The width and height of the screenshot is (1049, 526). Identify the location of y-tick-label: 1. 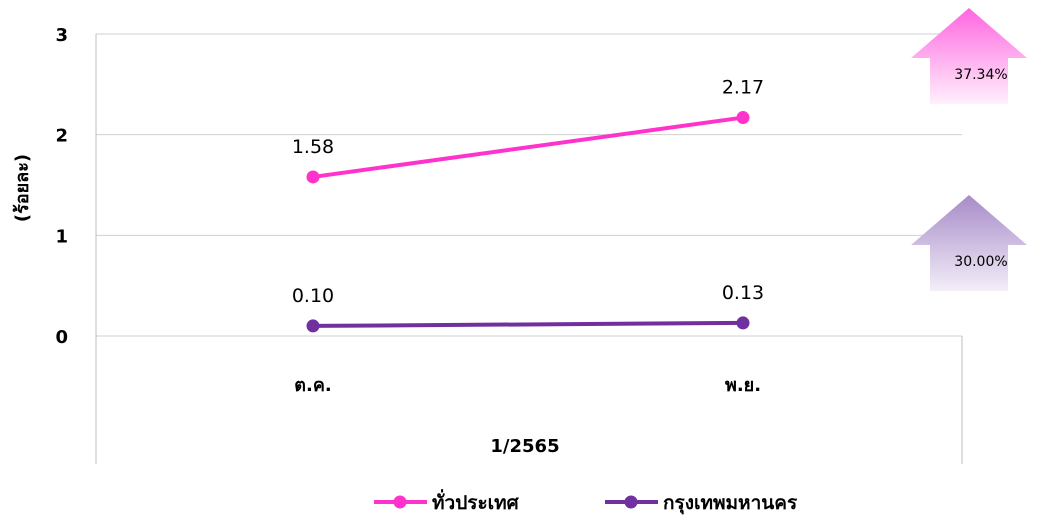
(61, 236).